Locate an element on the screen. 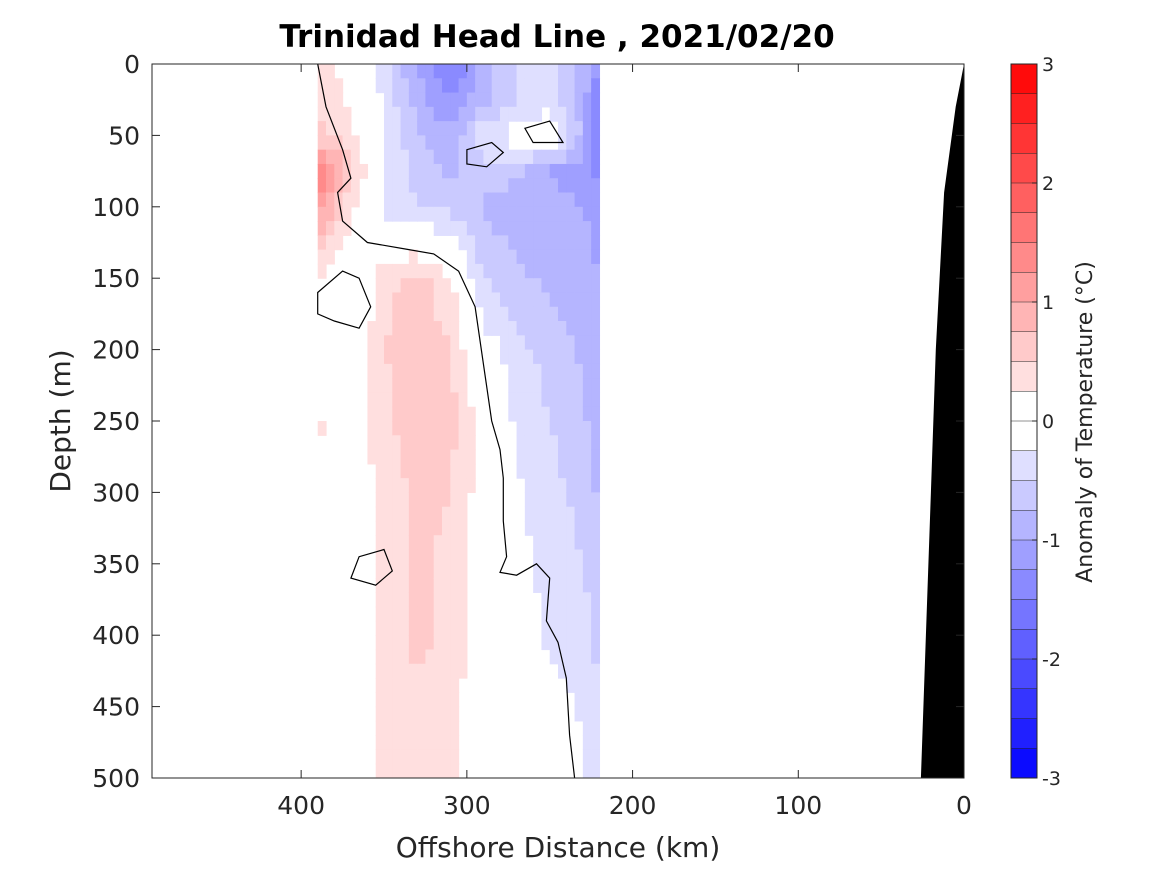 This screenshot has width=1167, height=875. zero-contour-line is located at coordinates (485, 154).